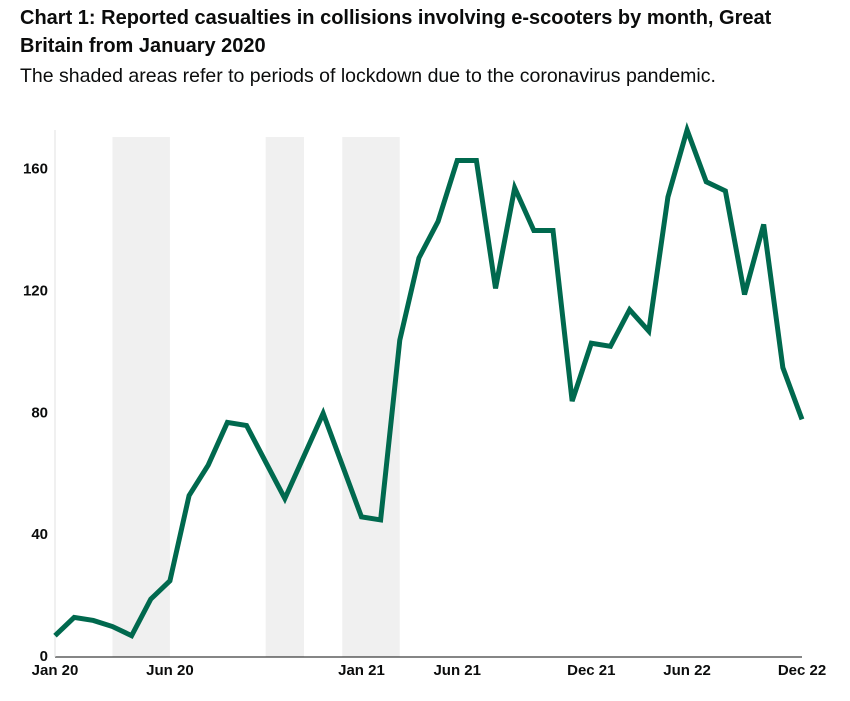  What do you see at coordinates (35, 290) in the screenshot?
I see `y-tick-label: 120` at bounding box center [35, 290].